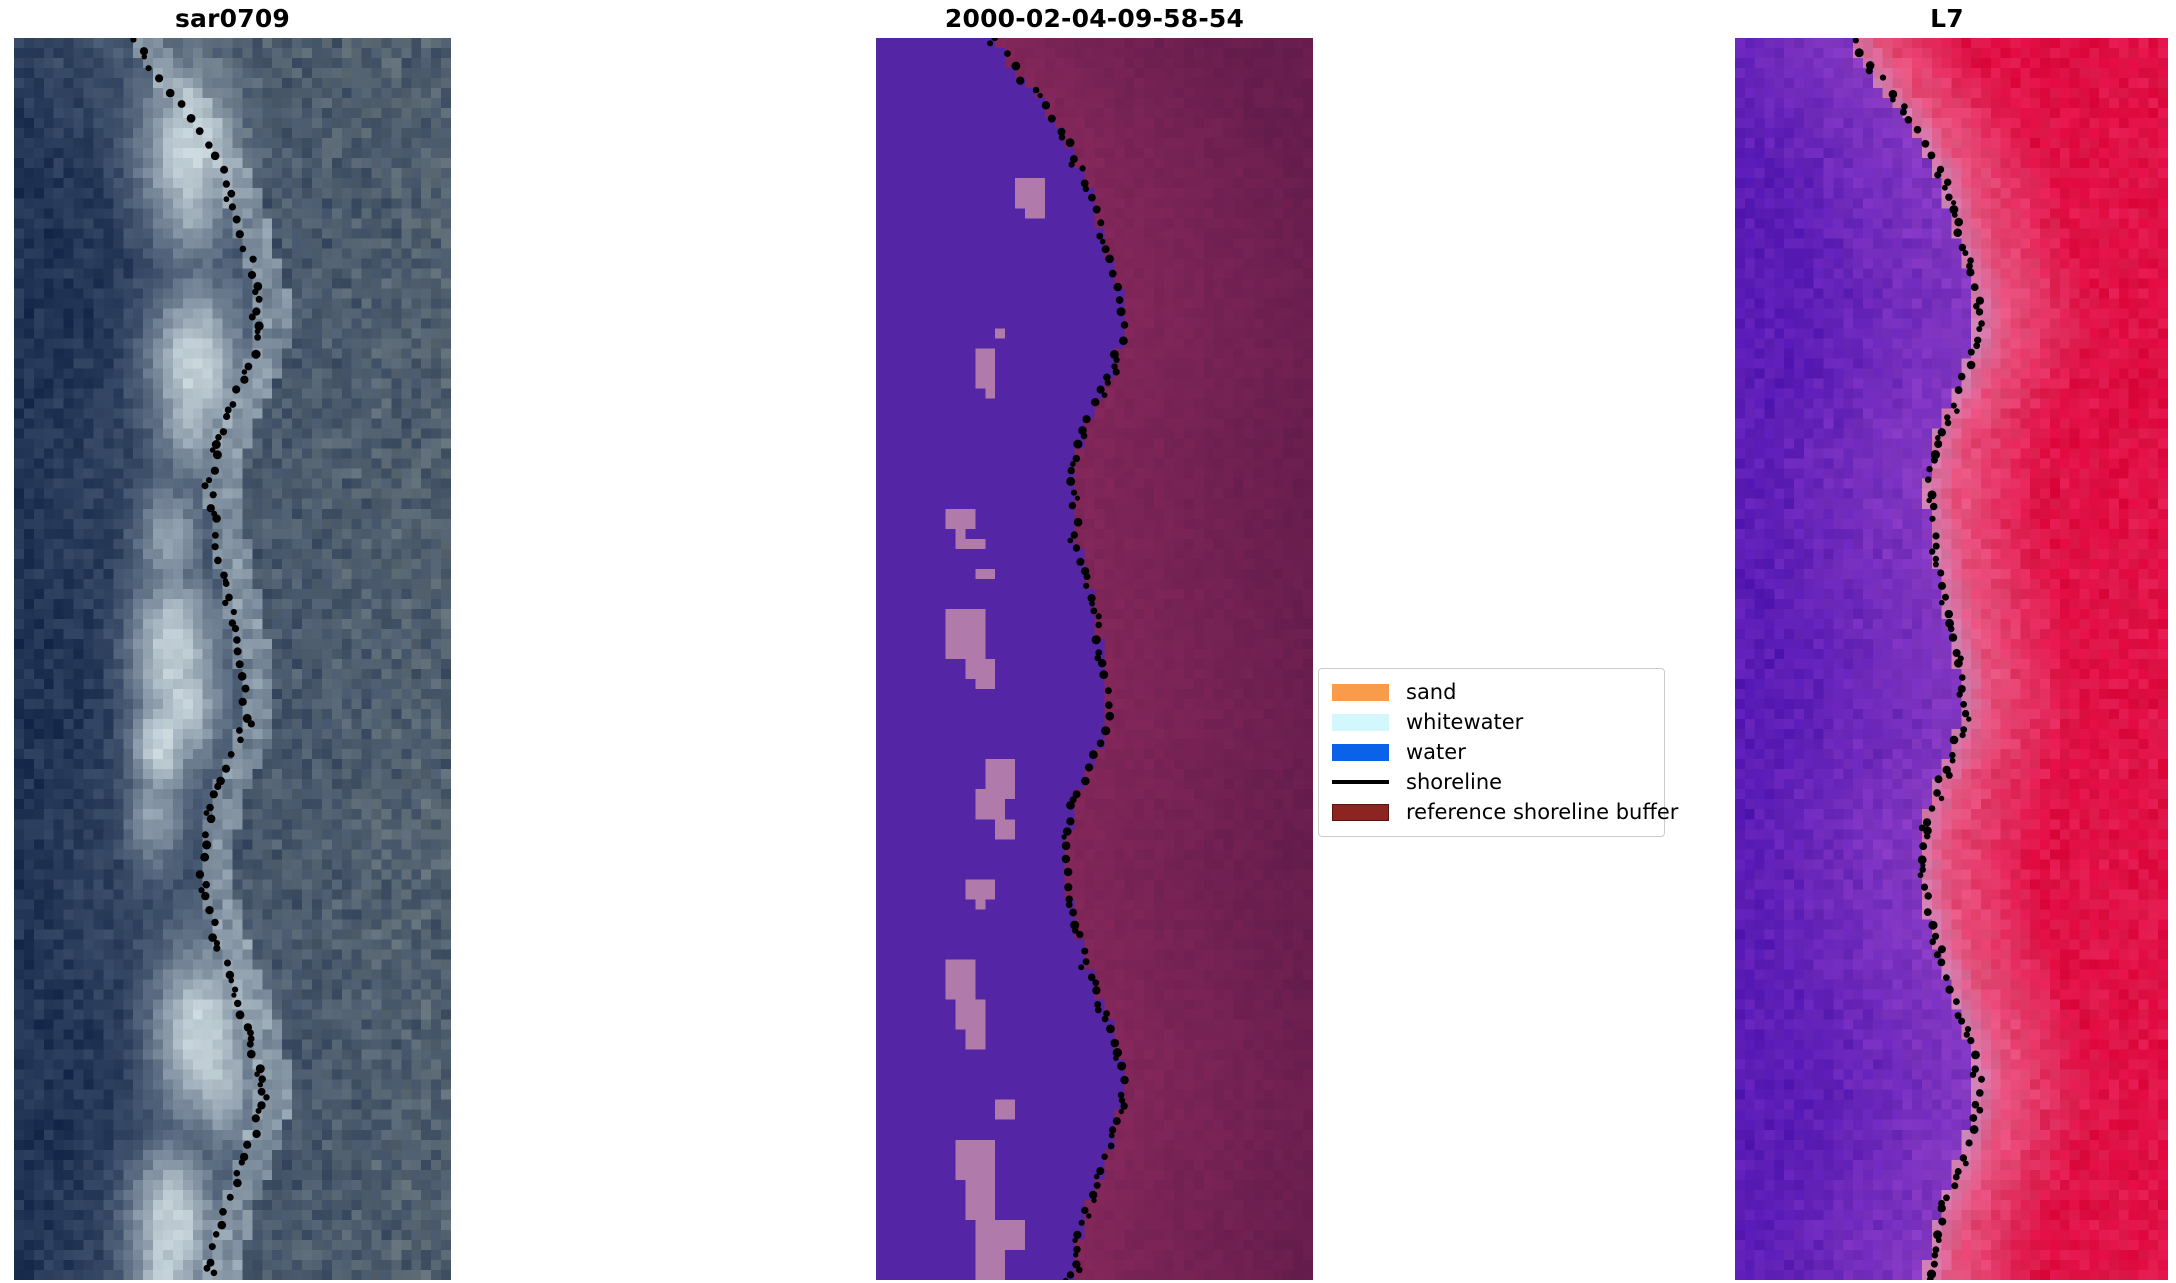  I want to click on sand-color-swatch, so click(1360, 692).